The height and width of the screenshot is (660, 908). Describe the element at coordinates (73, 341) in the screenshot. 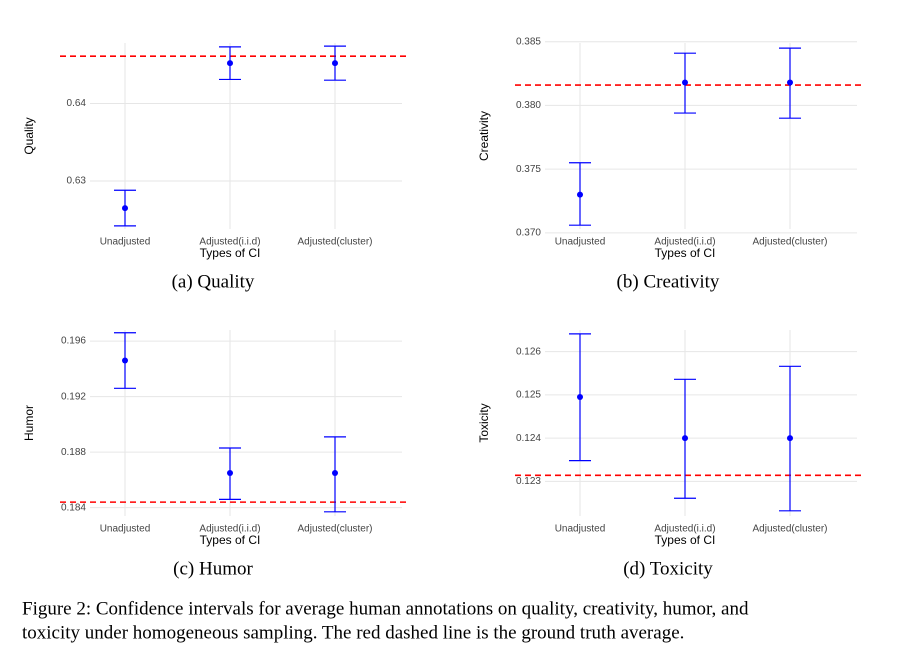

I see `y-tick-label: 0.196` at that location.